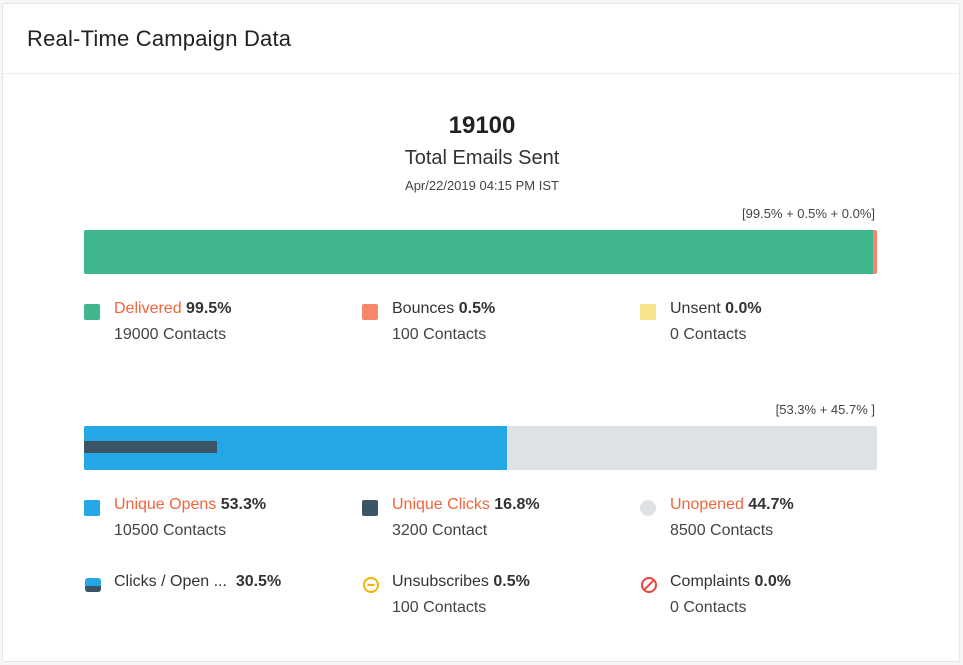 This screenshot has width=963, height=665. What do you see at coordinates (511, 581) in the screenshot?
I see `unsubscribes-pct: 0.5%` at bounding box center [511, 581].